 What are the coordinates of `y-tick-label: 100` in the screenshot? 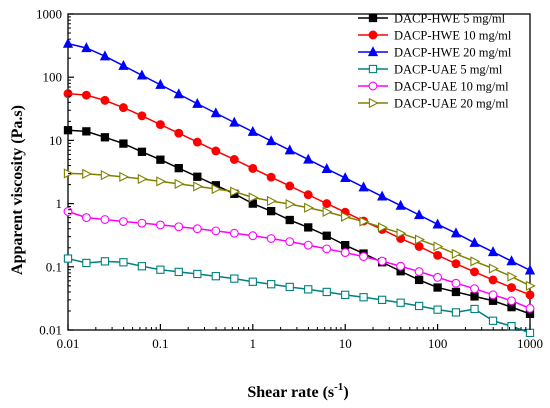 It's located at (53, 77).